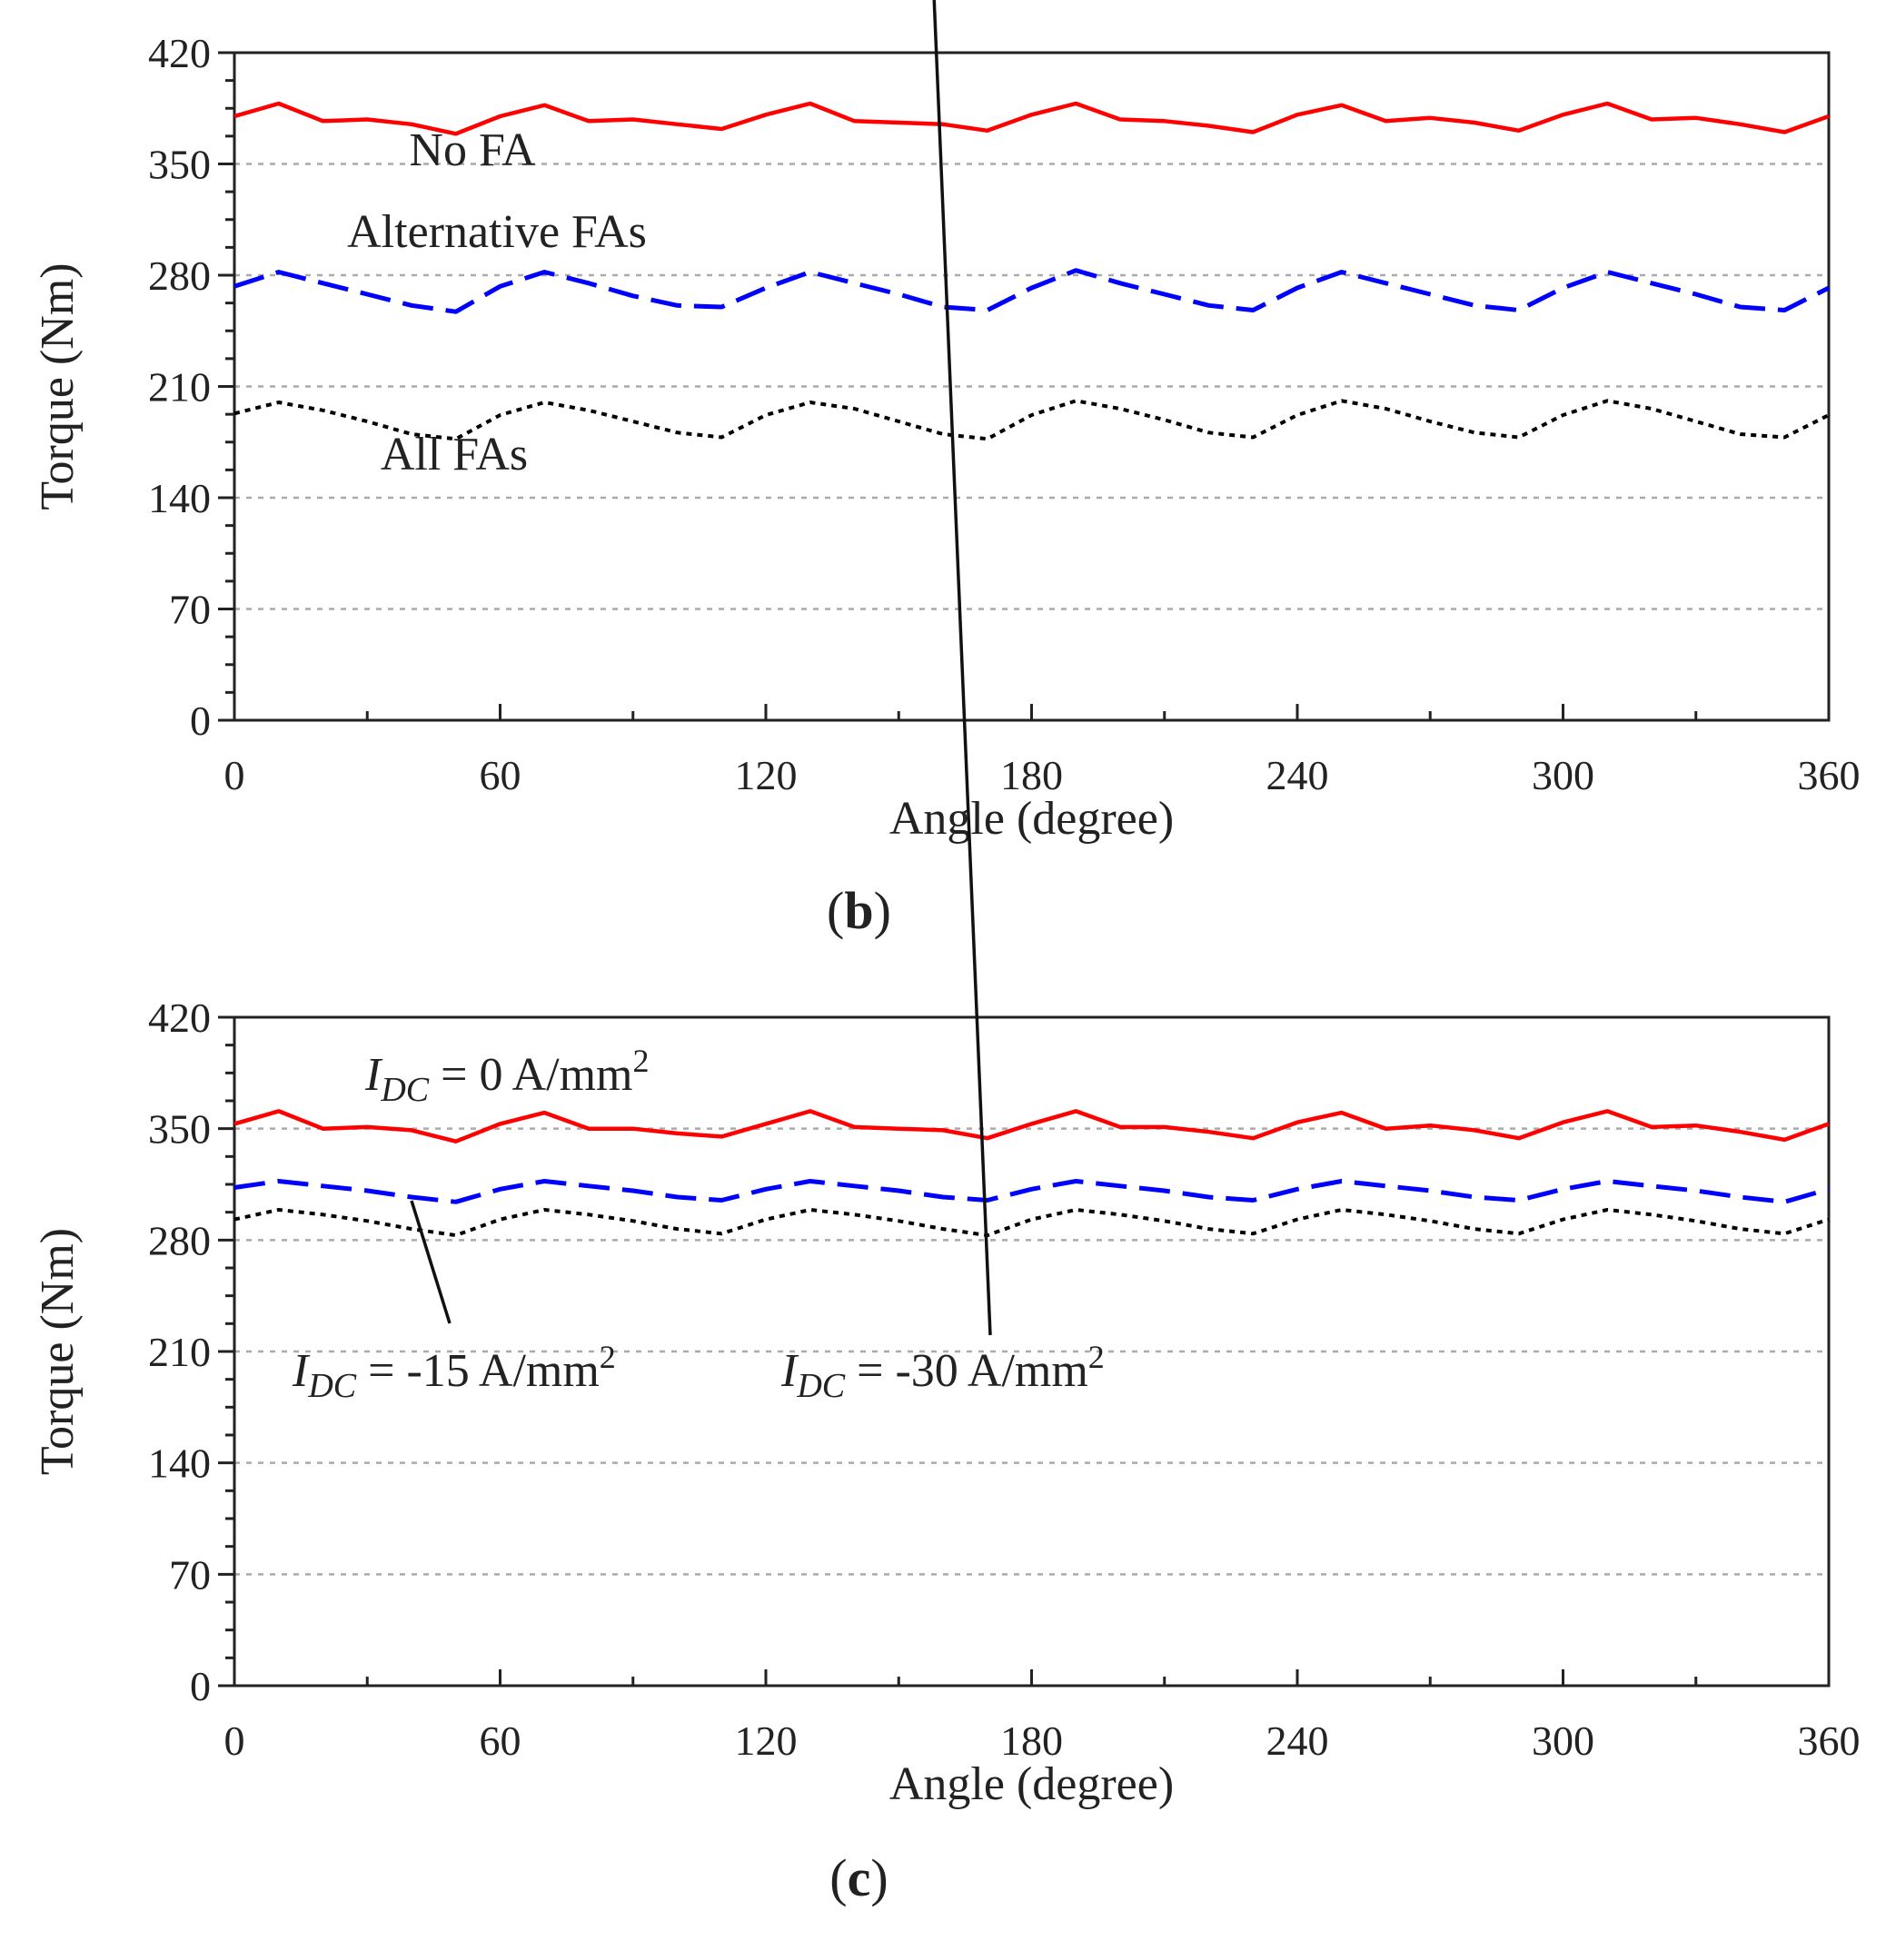 This screenshot has height=1960, width=1896. What do you see at coordinates (507, 1076) in the screenshot?
I see `series-annotation: IDC = 0 A/mm2` at bounding box center [507, 1076].